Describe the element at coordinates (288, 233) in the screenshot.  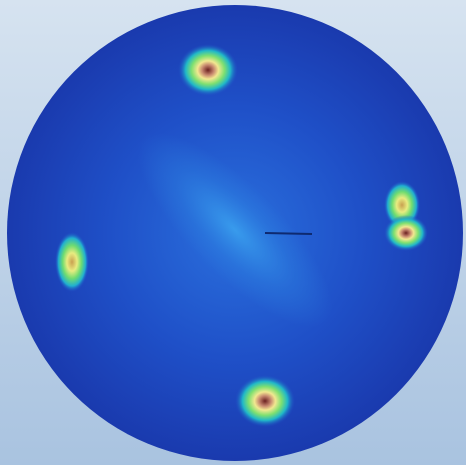
I see `center-artifact` at that location.